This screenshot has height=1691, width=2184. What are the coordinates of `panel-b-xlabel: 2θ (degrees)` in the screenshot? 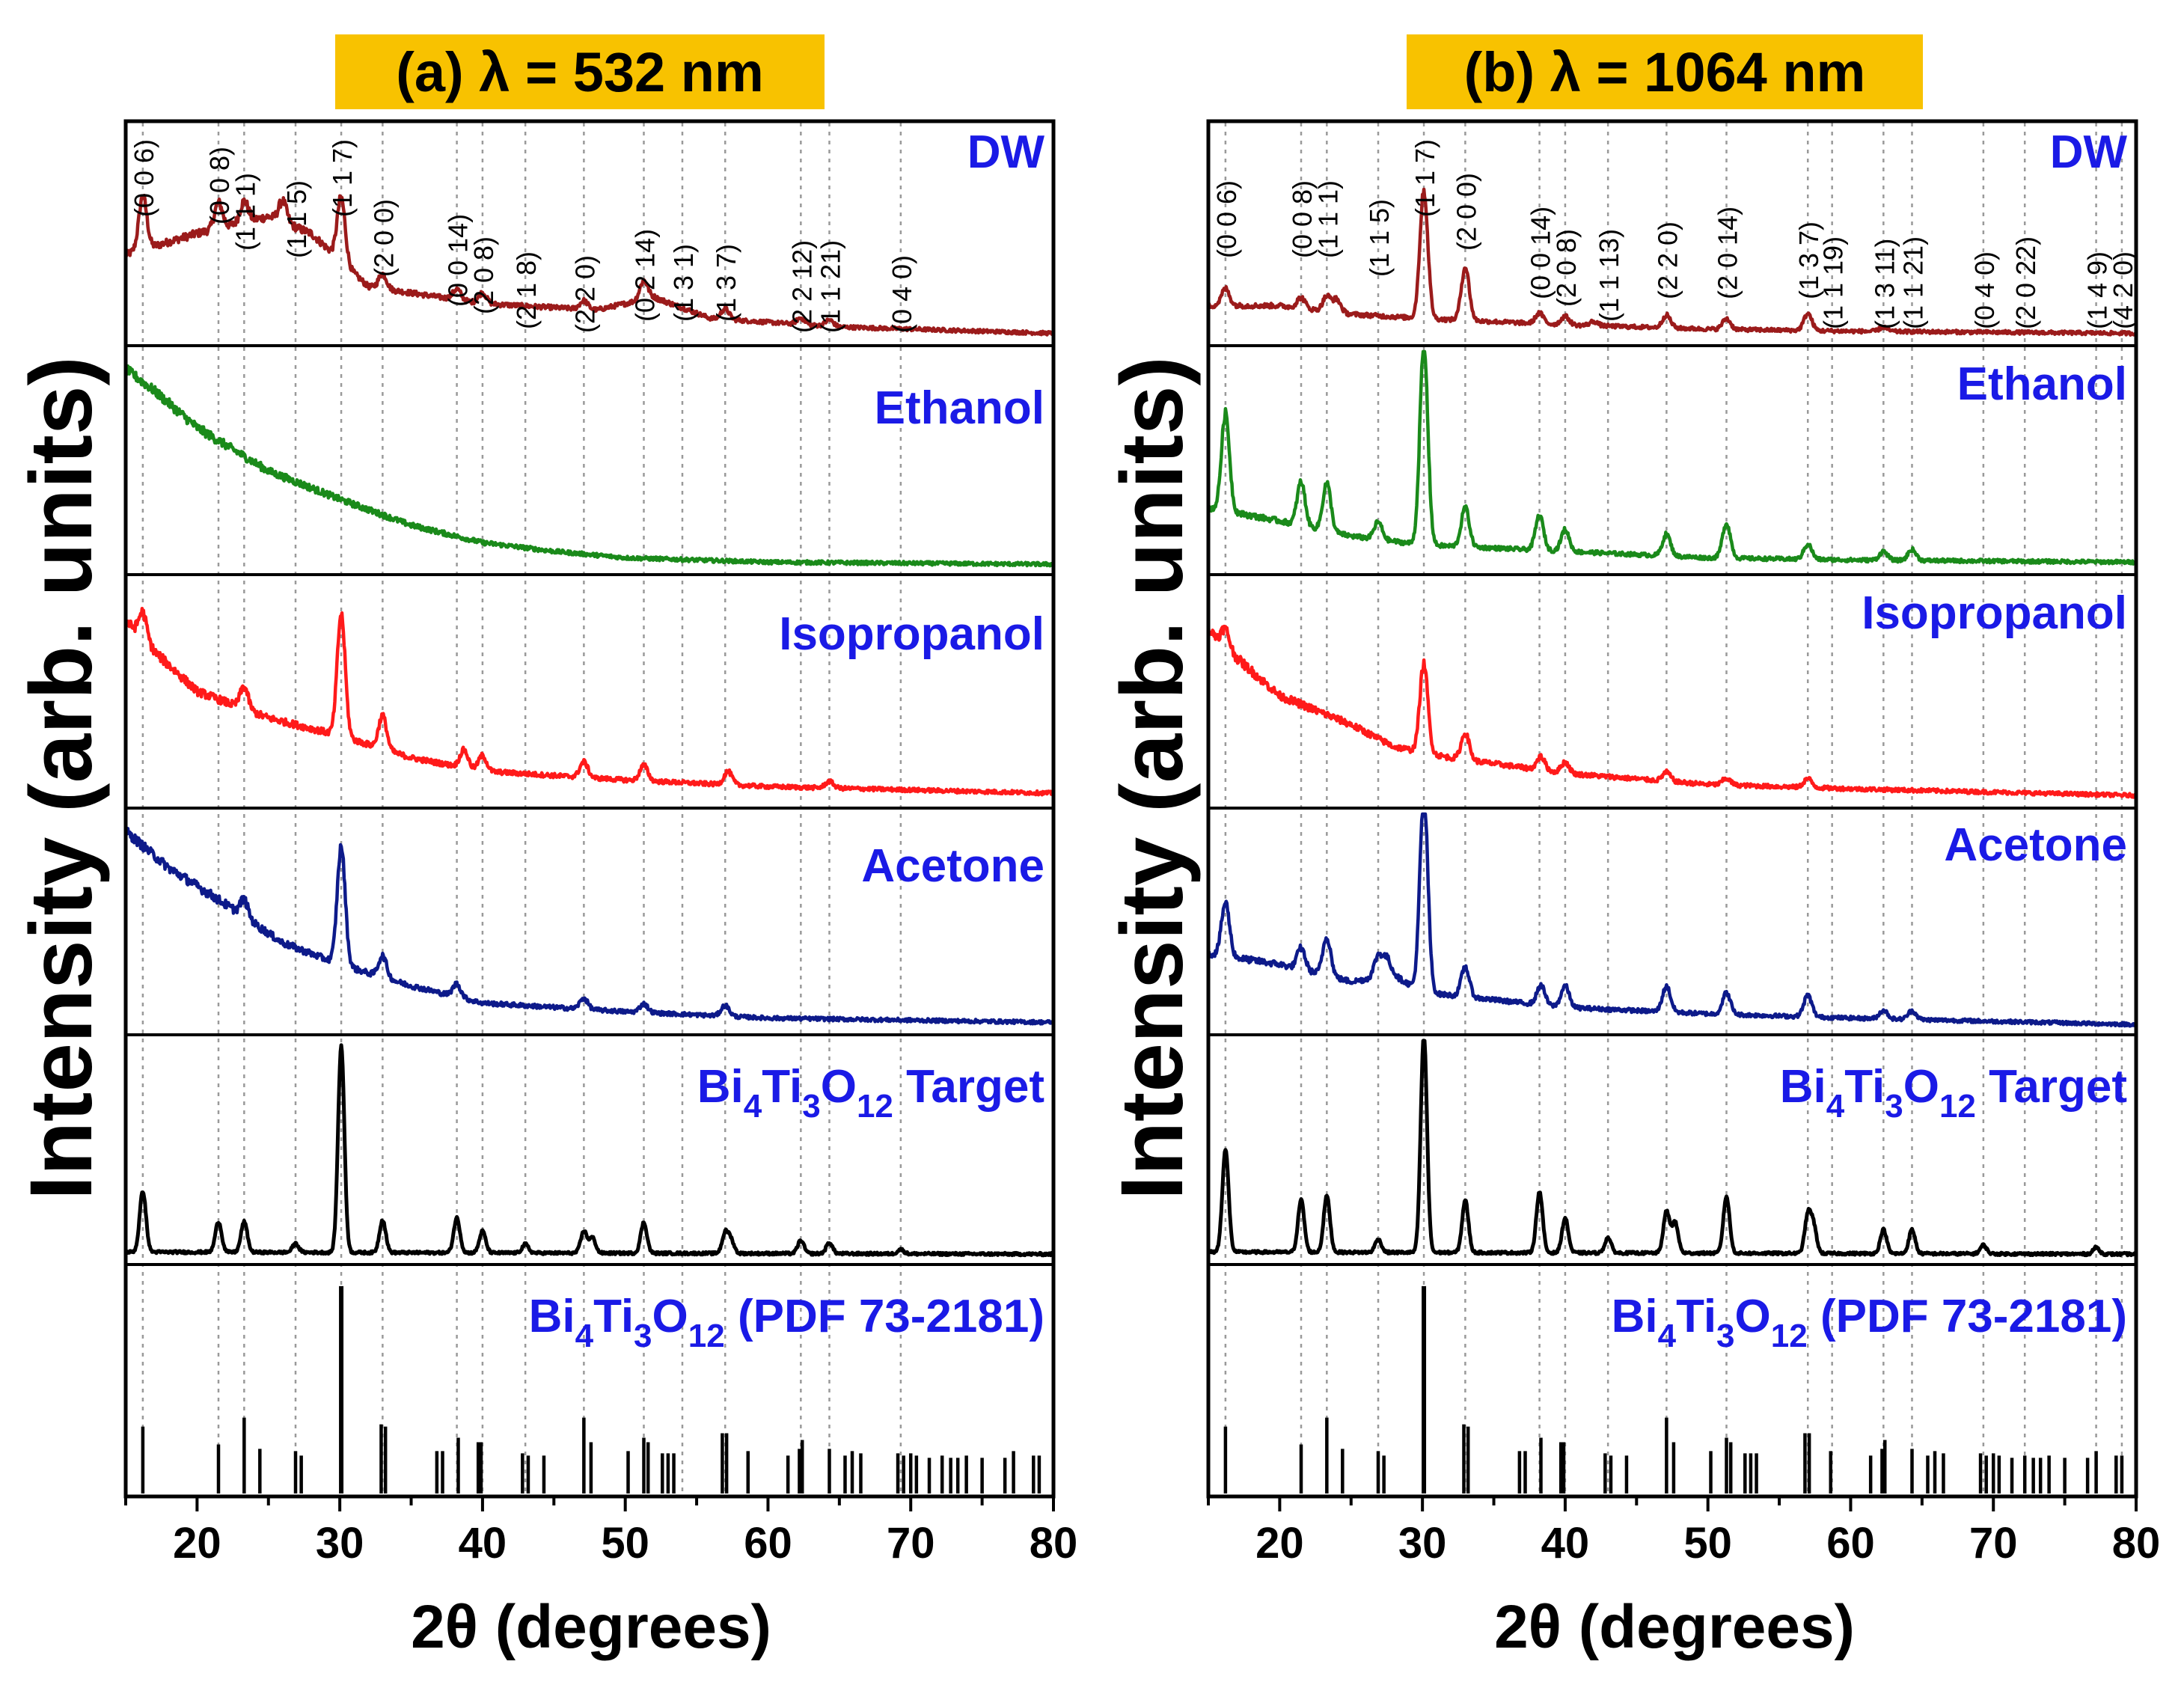 It's located at (1674, 1627).